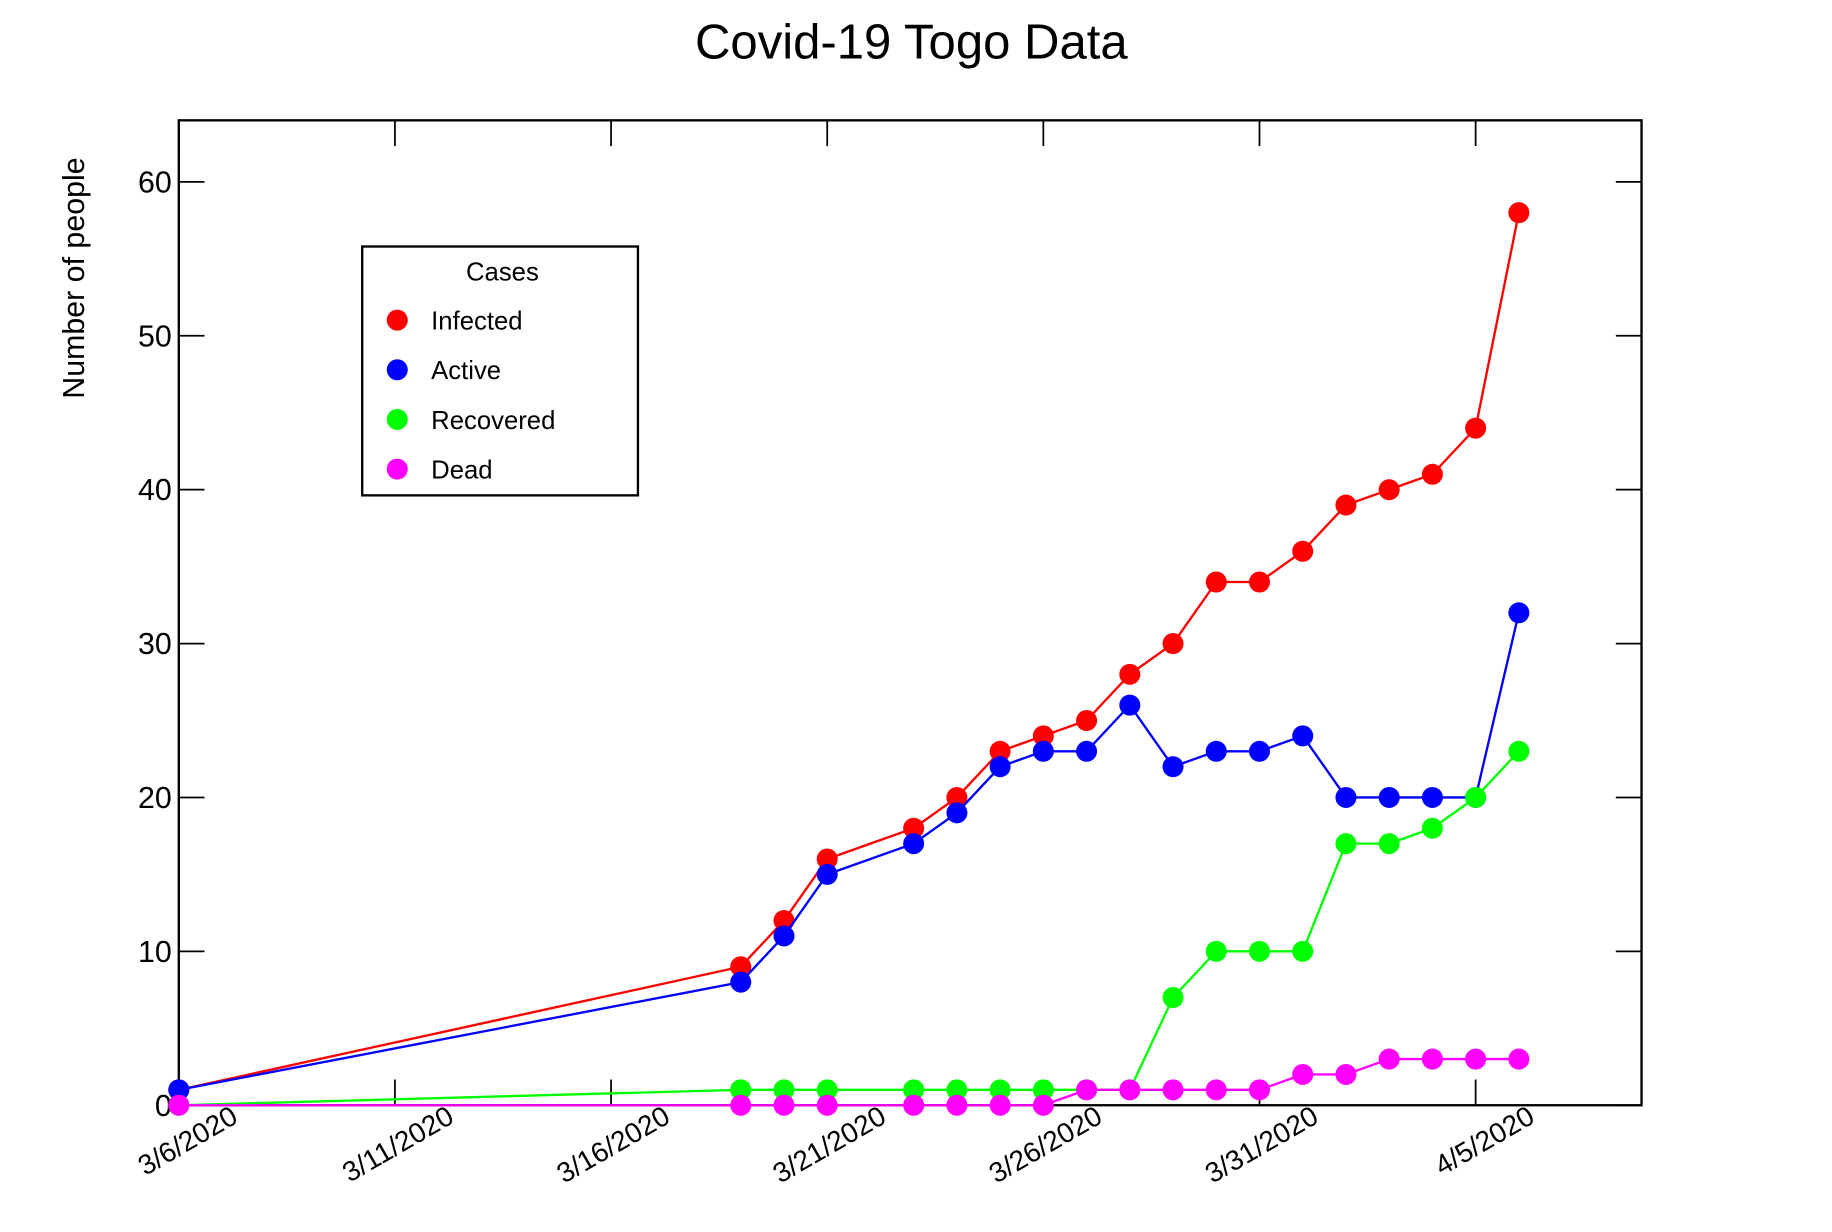  Describe the element at coordinates (398, 1144) in the screenshot. I see `x-tick-label: 3/11/2020` at that location.